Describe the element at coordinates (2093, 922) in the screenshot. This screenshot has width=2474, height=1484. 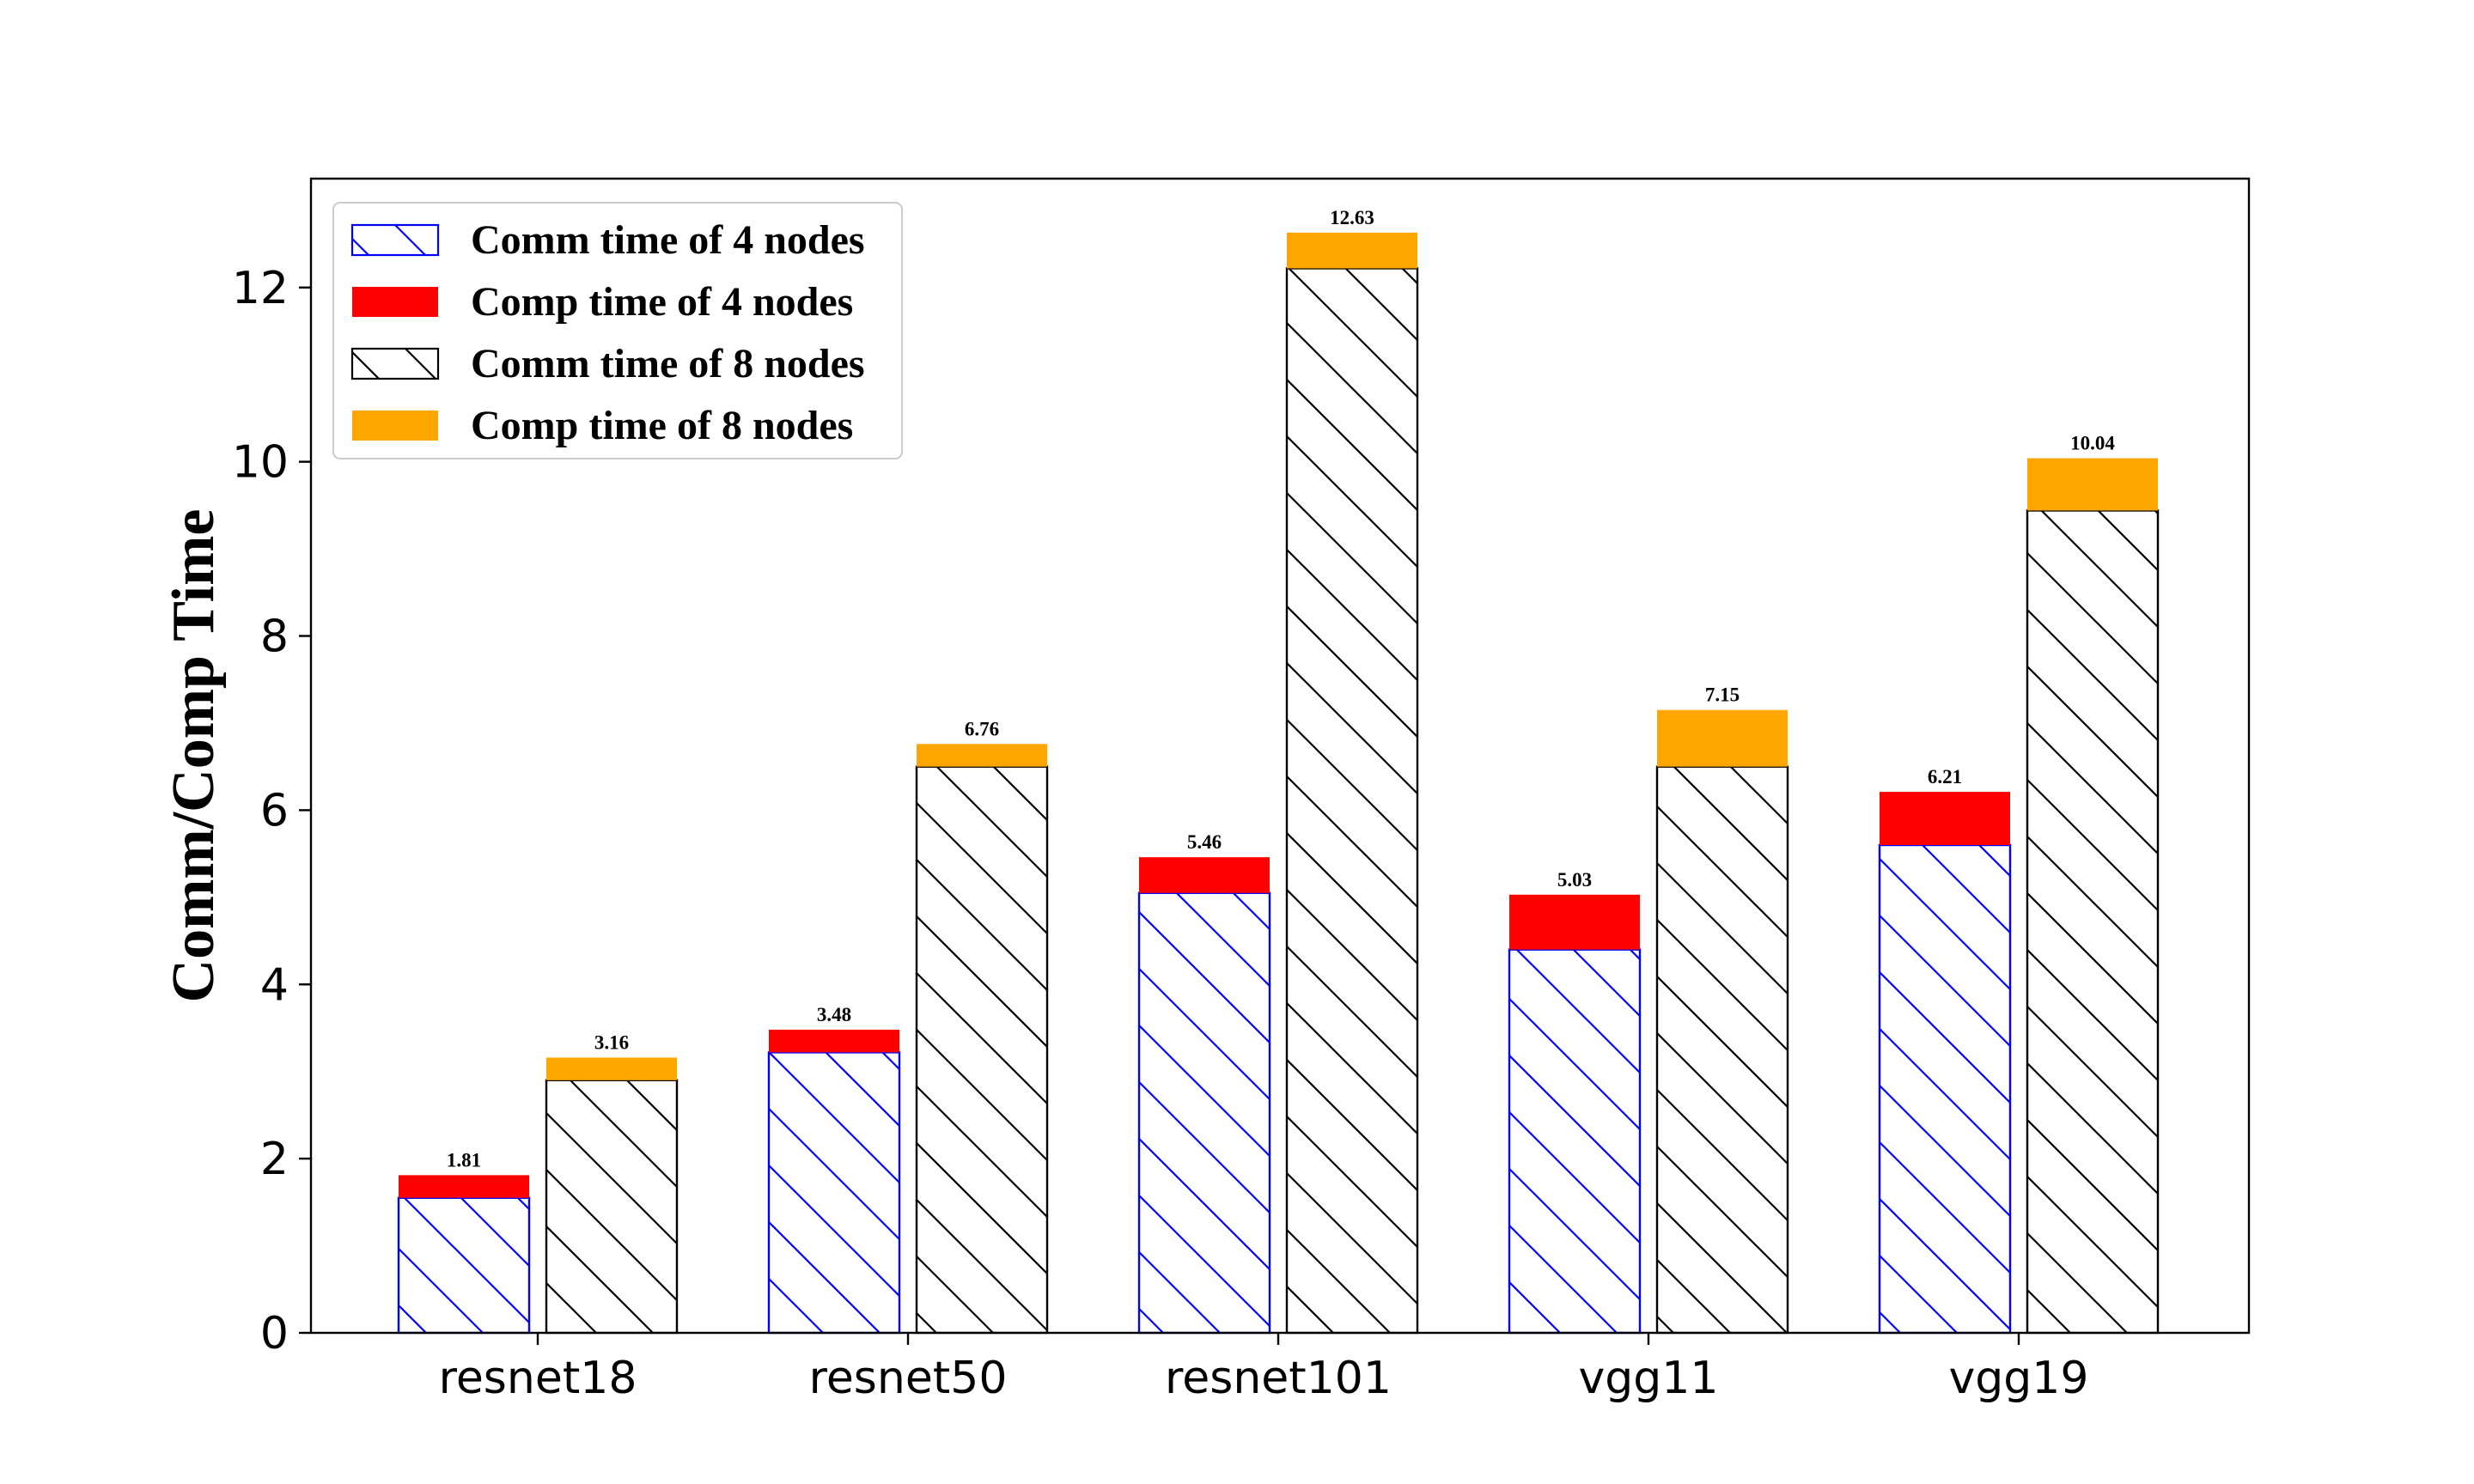
I see `bar-comm-8-nodes-vgg19` at that location.